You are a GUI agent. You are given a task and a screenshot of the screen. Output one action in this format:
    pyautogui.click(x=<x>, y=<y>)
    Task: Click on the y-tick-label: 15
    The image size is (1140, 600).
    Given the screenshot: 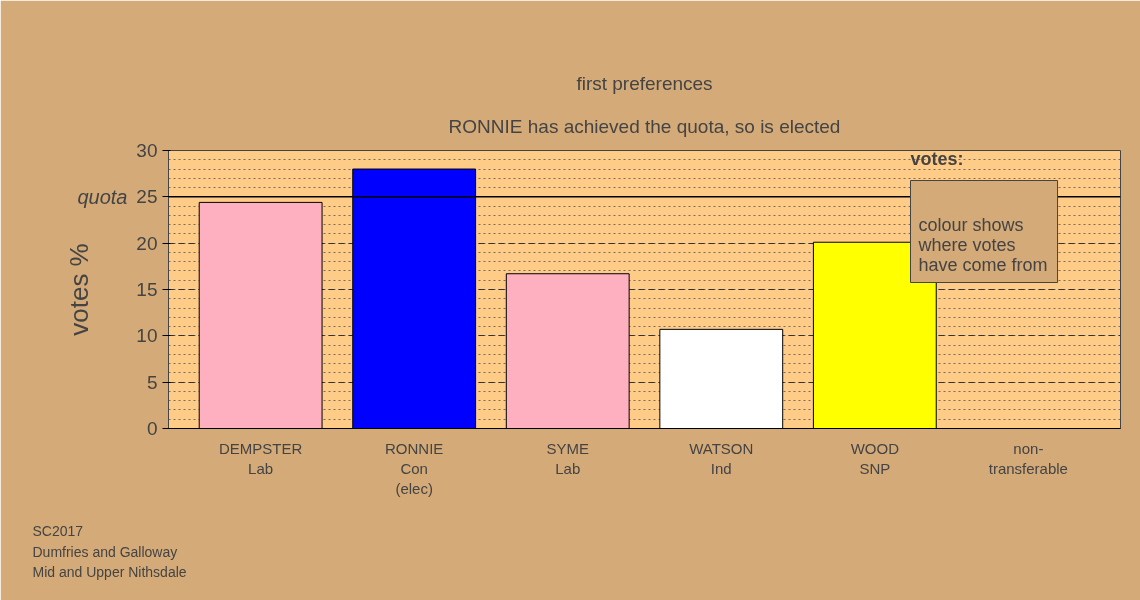 What is the action you would take?
    pyautogui.click(x=147, y=289)
    